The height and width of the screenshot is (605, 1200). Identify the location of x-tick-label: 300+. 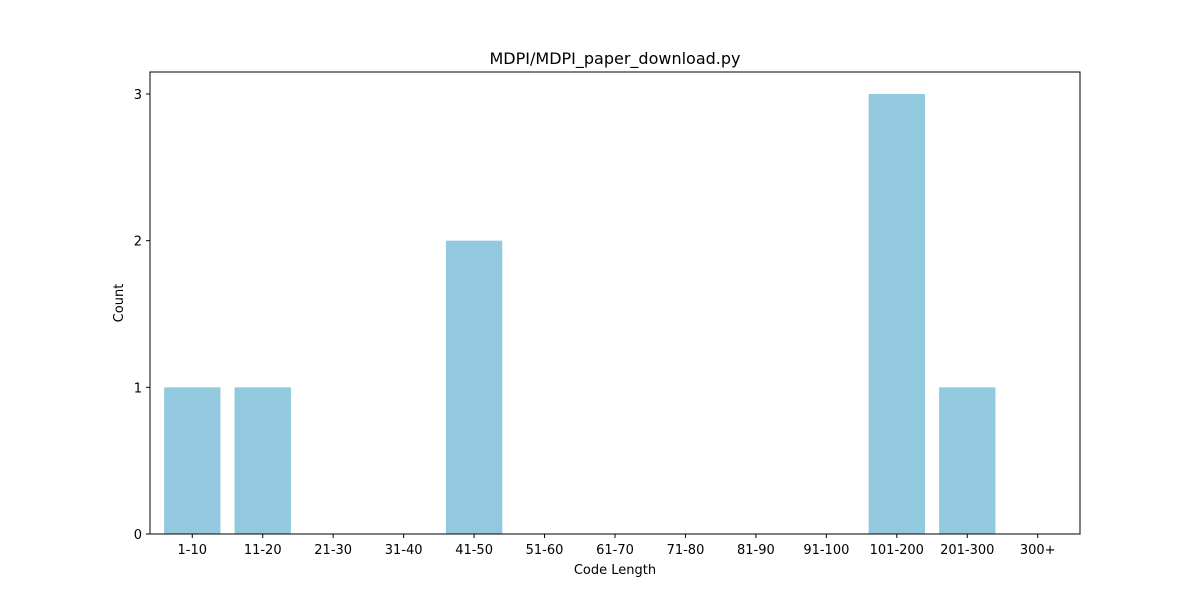
(1038, 550).